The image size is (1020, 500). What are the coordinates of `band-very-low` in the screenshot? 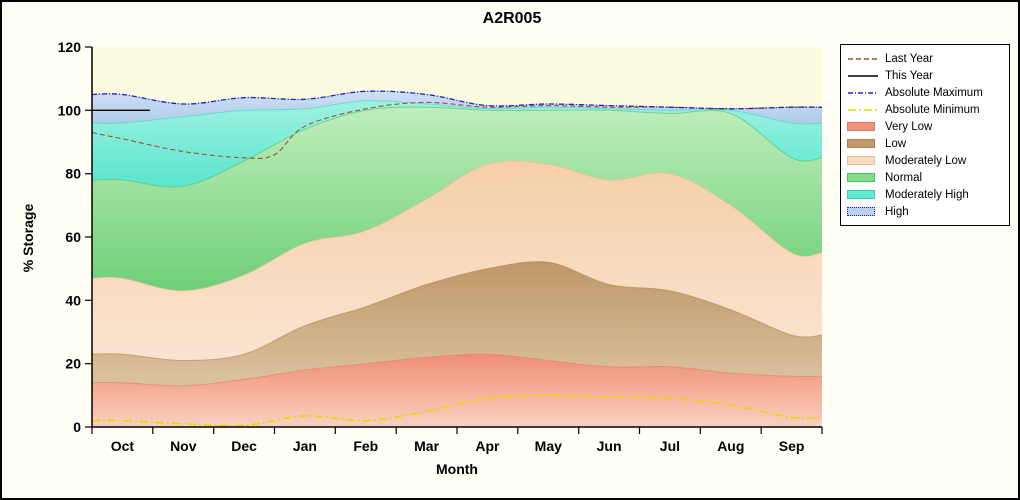 It's located at (457, 390).